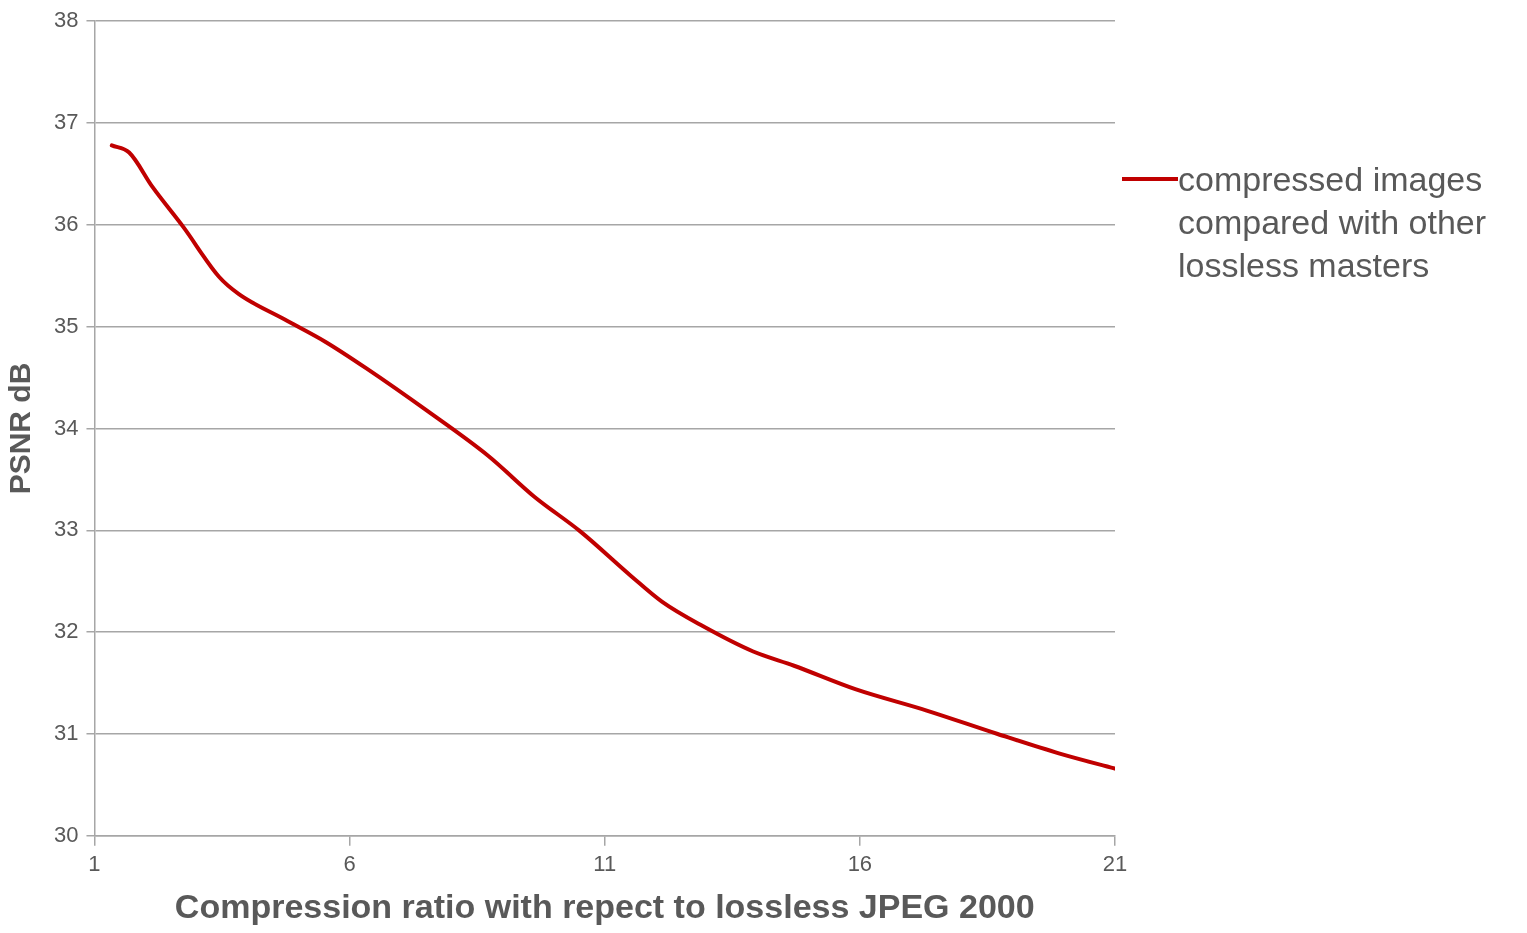 The image size is (1527, 933). What do you see at coordinates (66, 529) in the screenshot?
I see `y-tick-label: 33` at bounding box center [66, 529].